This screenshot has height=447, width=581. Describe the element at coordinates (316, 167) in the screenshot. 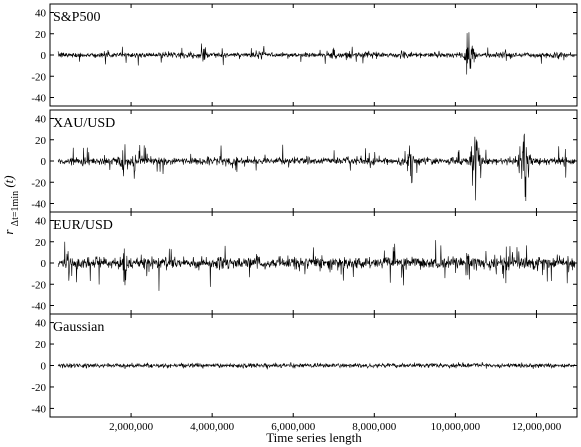

I see `series-line-xau-usd` at that location.